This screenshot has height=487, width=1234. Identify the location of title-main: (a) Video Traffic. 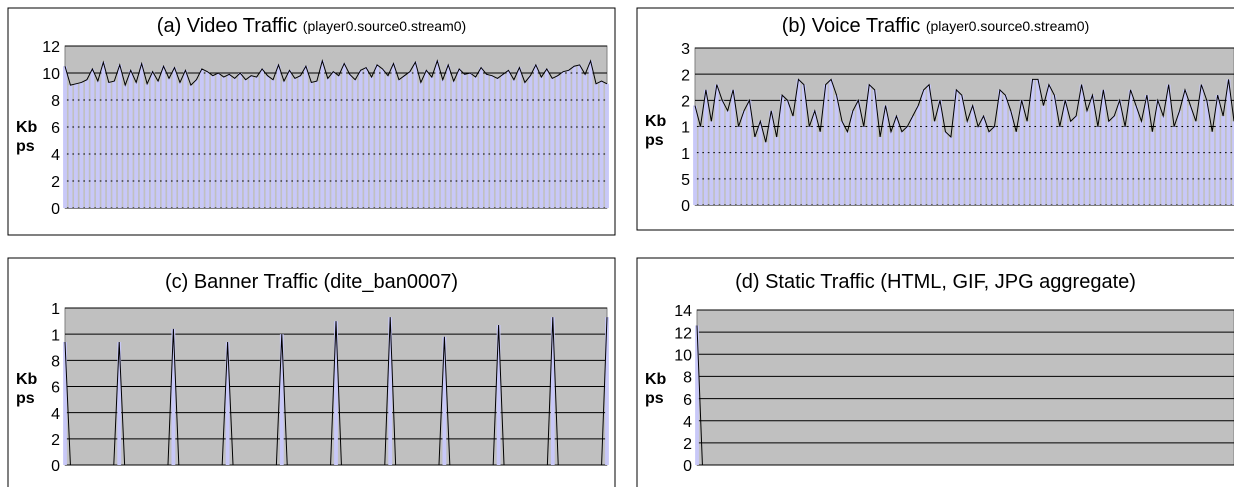
(227, 26).